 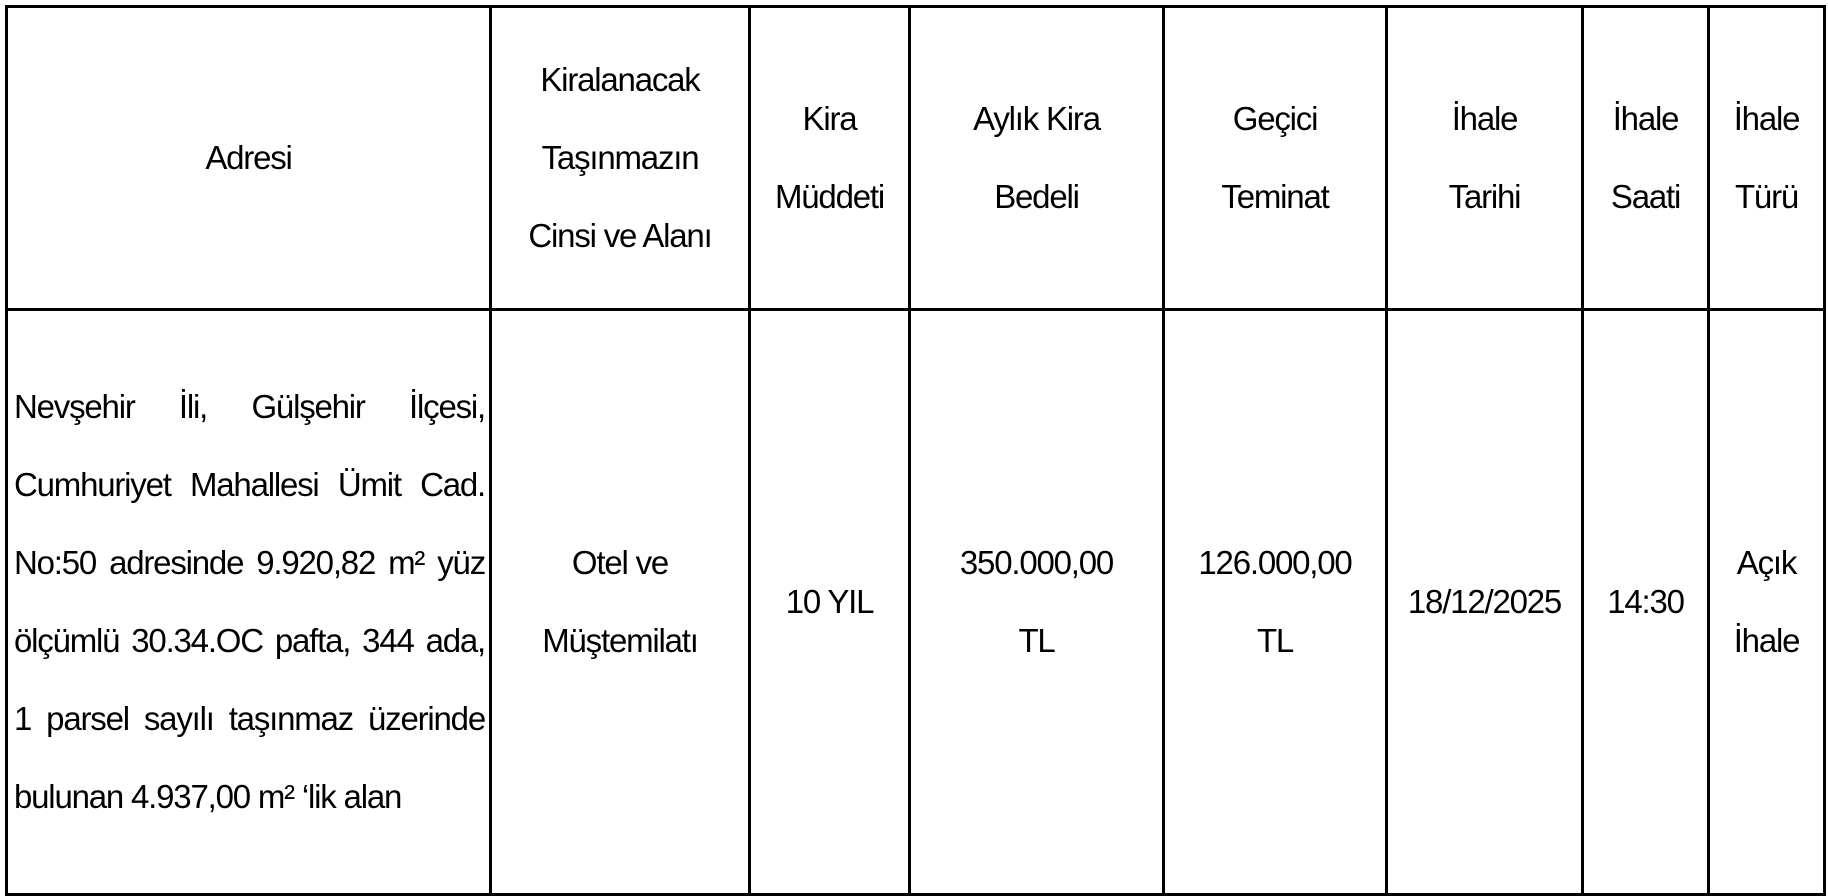 I want to click on header-date: İhale Tarihi, so click(x=1484, y=158).